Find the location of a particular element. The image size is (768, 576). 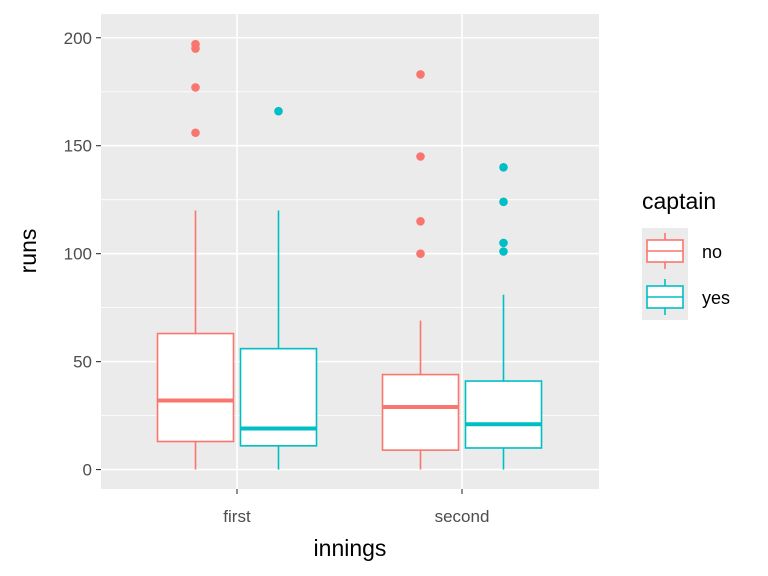

legend-key-no is located at coordinates (665, 251).